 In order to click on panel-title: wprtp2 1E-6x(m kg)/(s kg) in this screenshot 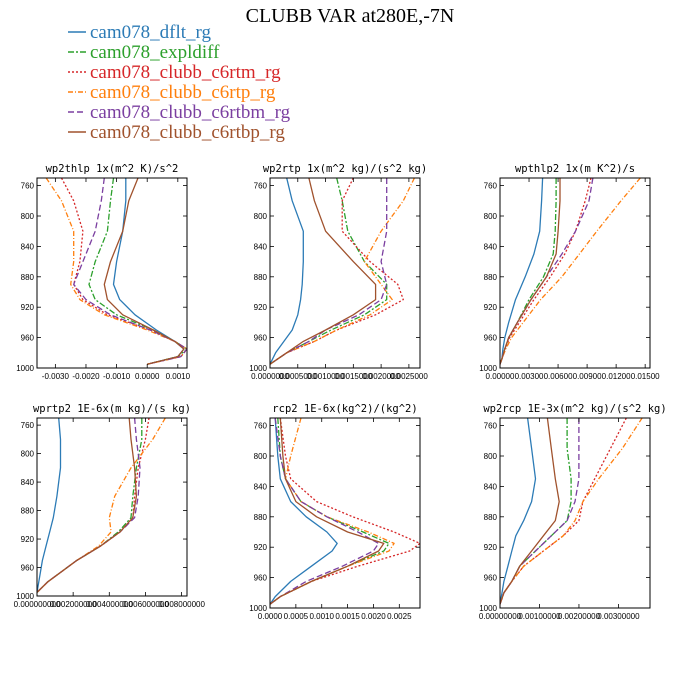, I will do `click(112, 409)`.